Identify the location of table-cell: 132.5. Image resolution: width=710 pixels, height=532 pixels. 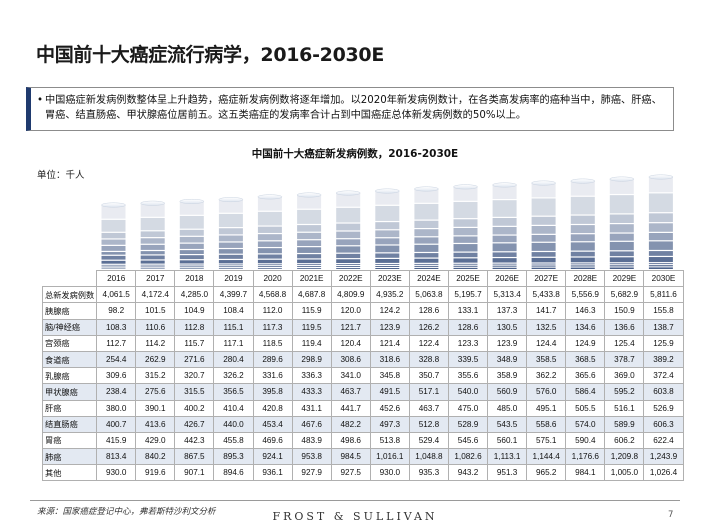
(546, 327).